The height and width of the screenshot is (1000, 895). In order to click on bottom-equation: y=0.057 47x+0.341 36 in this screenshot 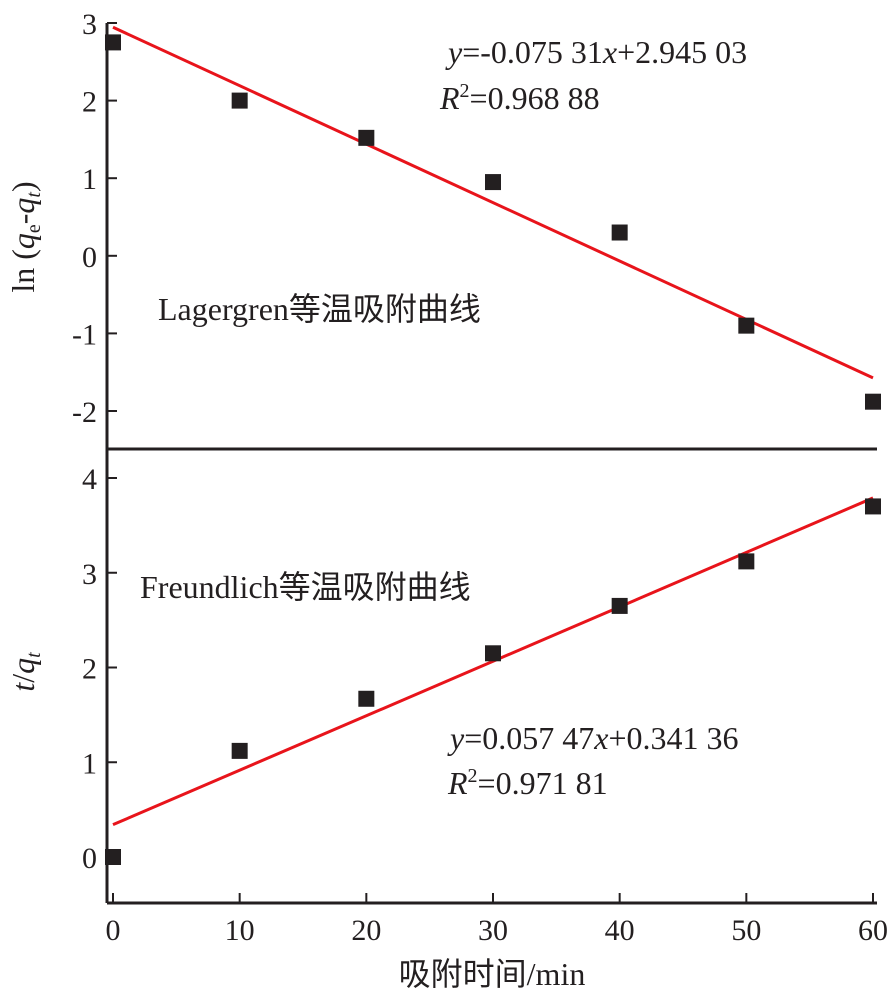, I will do `click(593, 738)`.